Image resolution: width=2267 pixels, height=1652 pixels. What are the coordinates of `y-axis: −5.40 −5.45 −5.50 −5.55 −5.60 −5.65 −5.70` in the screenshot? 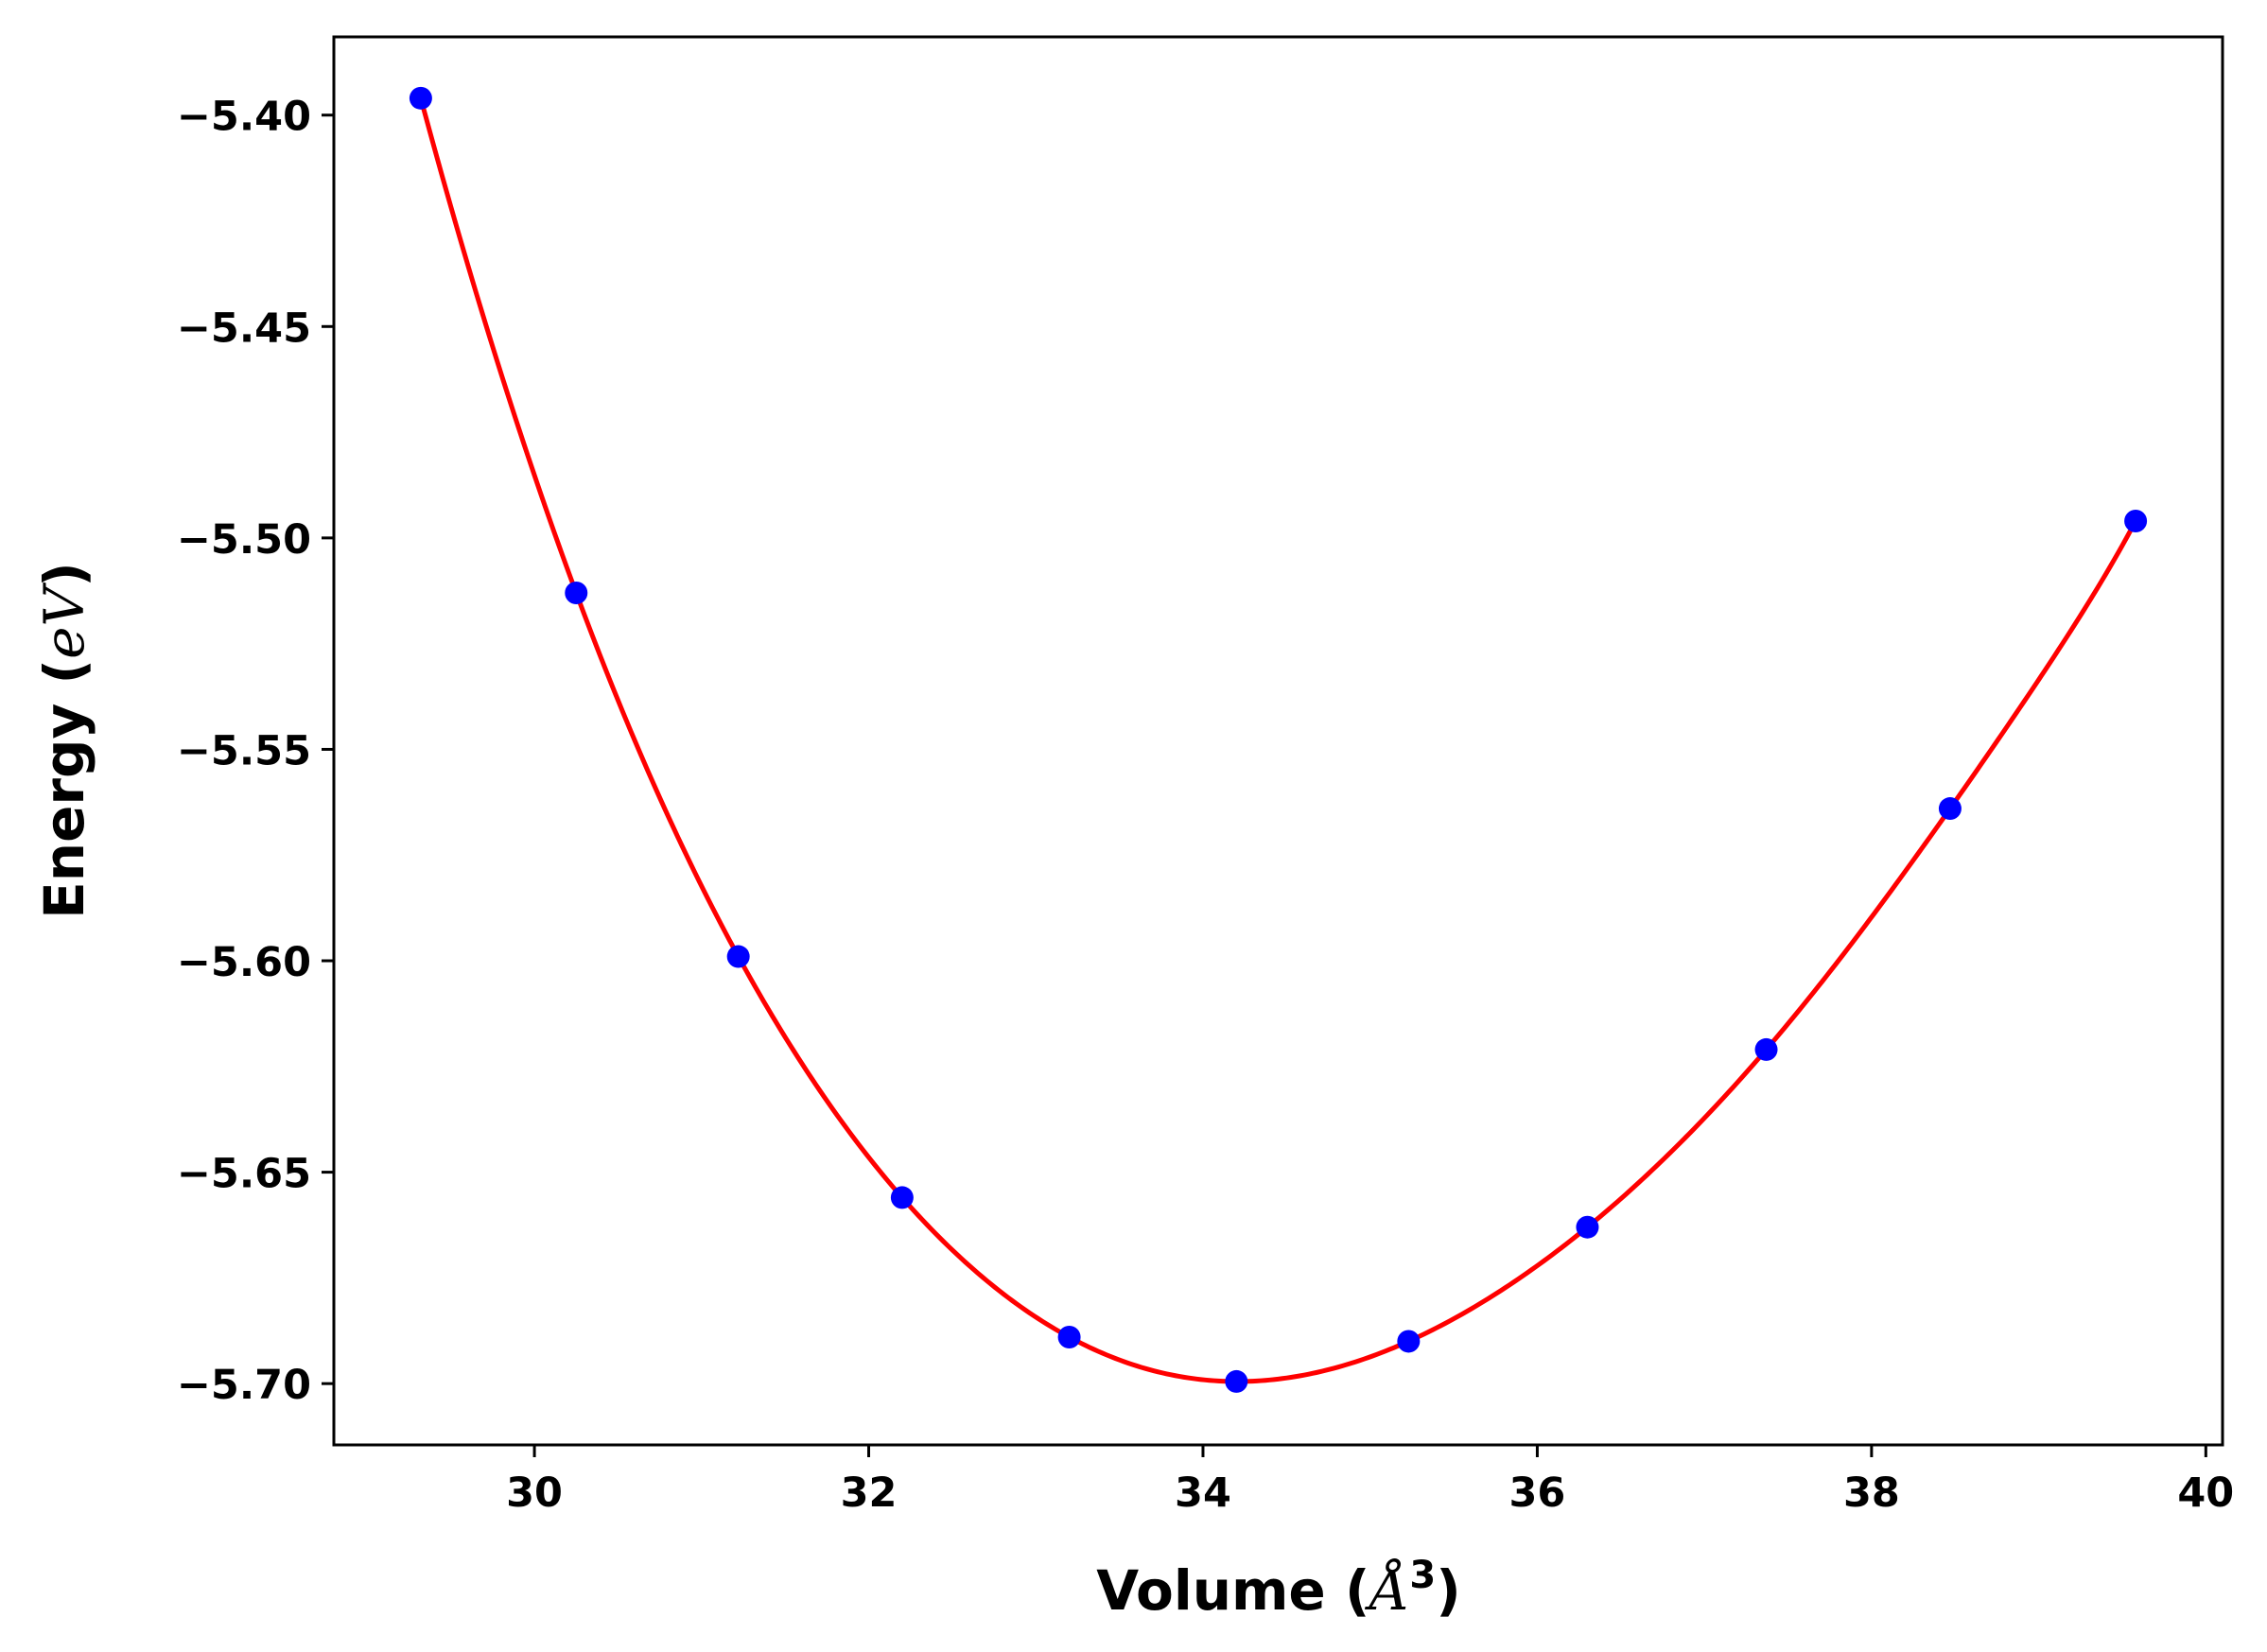 It's located at (255, 752).